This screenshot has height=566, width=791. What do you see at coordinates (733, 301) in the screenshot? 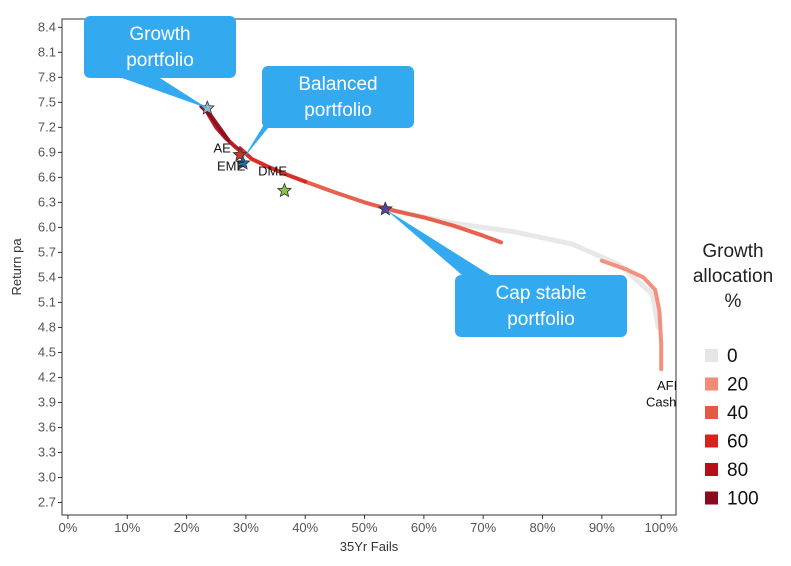
I see `legend-title: %` at bounding box center [733, 301].